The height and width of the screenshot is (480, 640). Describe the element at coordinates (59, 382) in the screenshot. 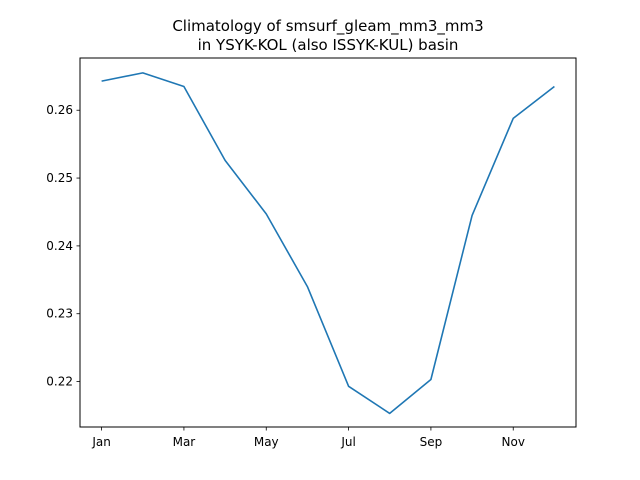

I see `y-tick-label: 0.22` at that location.